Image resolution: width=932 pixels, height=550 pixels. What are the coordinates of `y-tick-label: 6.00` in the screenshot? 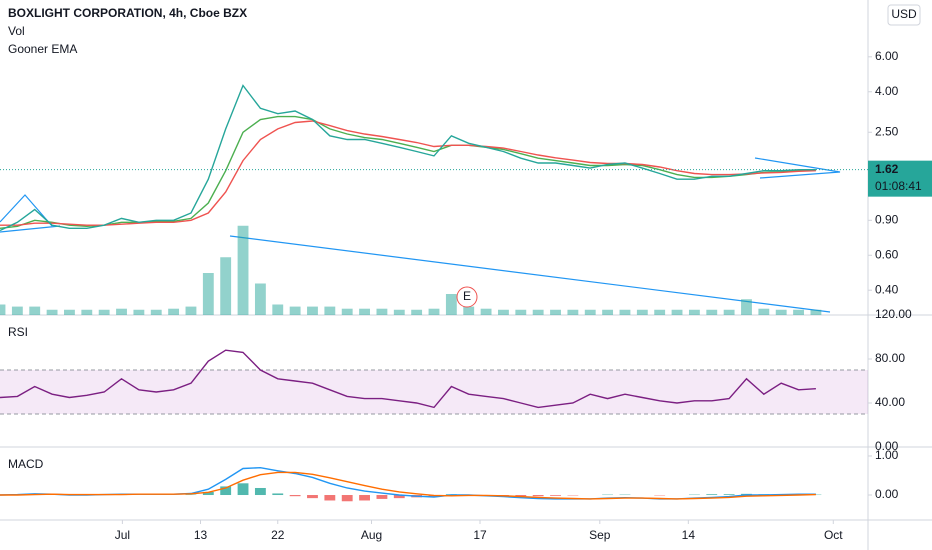 It's located at (887, 56).